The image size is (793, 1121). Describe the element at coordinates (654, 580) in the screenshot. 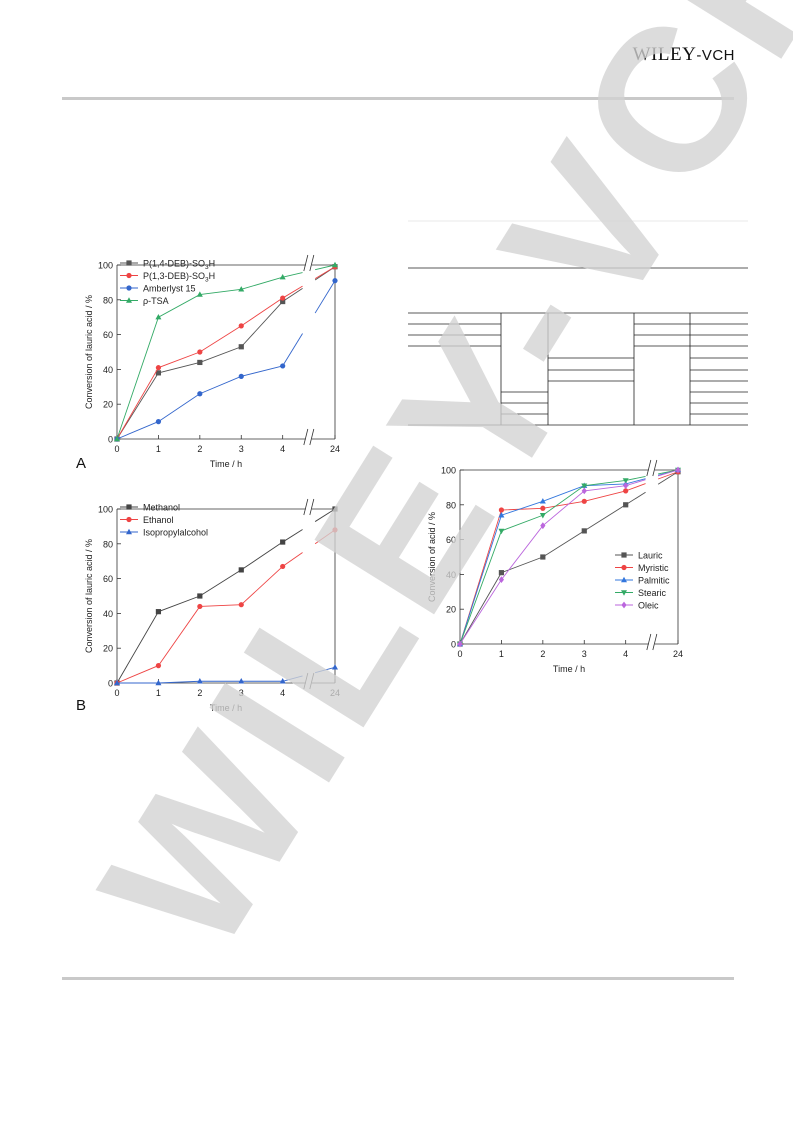

I see `legend-label: Palmitic` at that location.